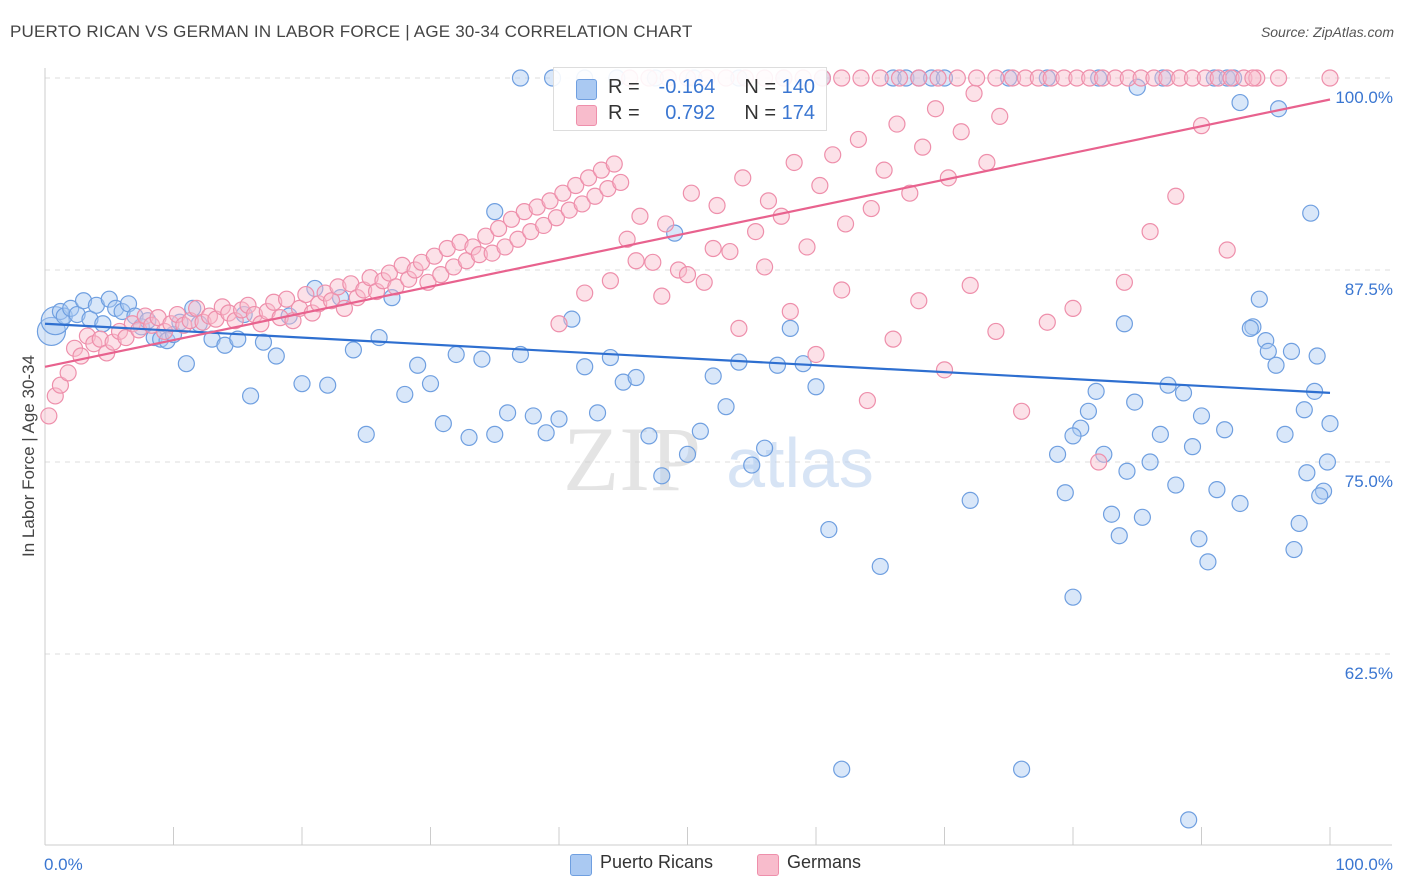  I want to click on legend-r-label: R =, so click(624, 87).